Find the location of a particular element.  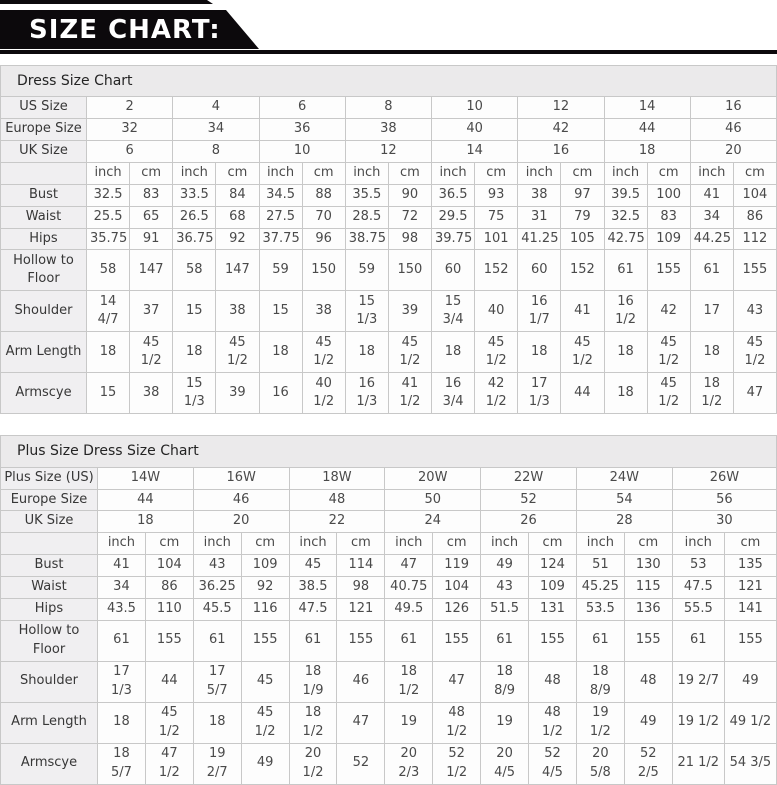

measure-value-cell: 52 2/5 is located at coordinates (648, 763).